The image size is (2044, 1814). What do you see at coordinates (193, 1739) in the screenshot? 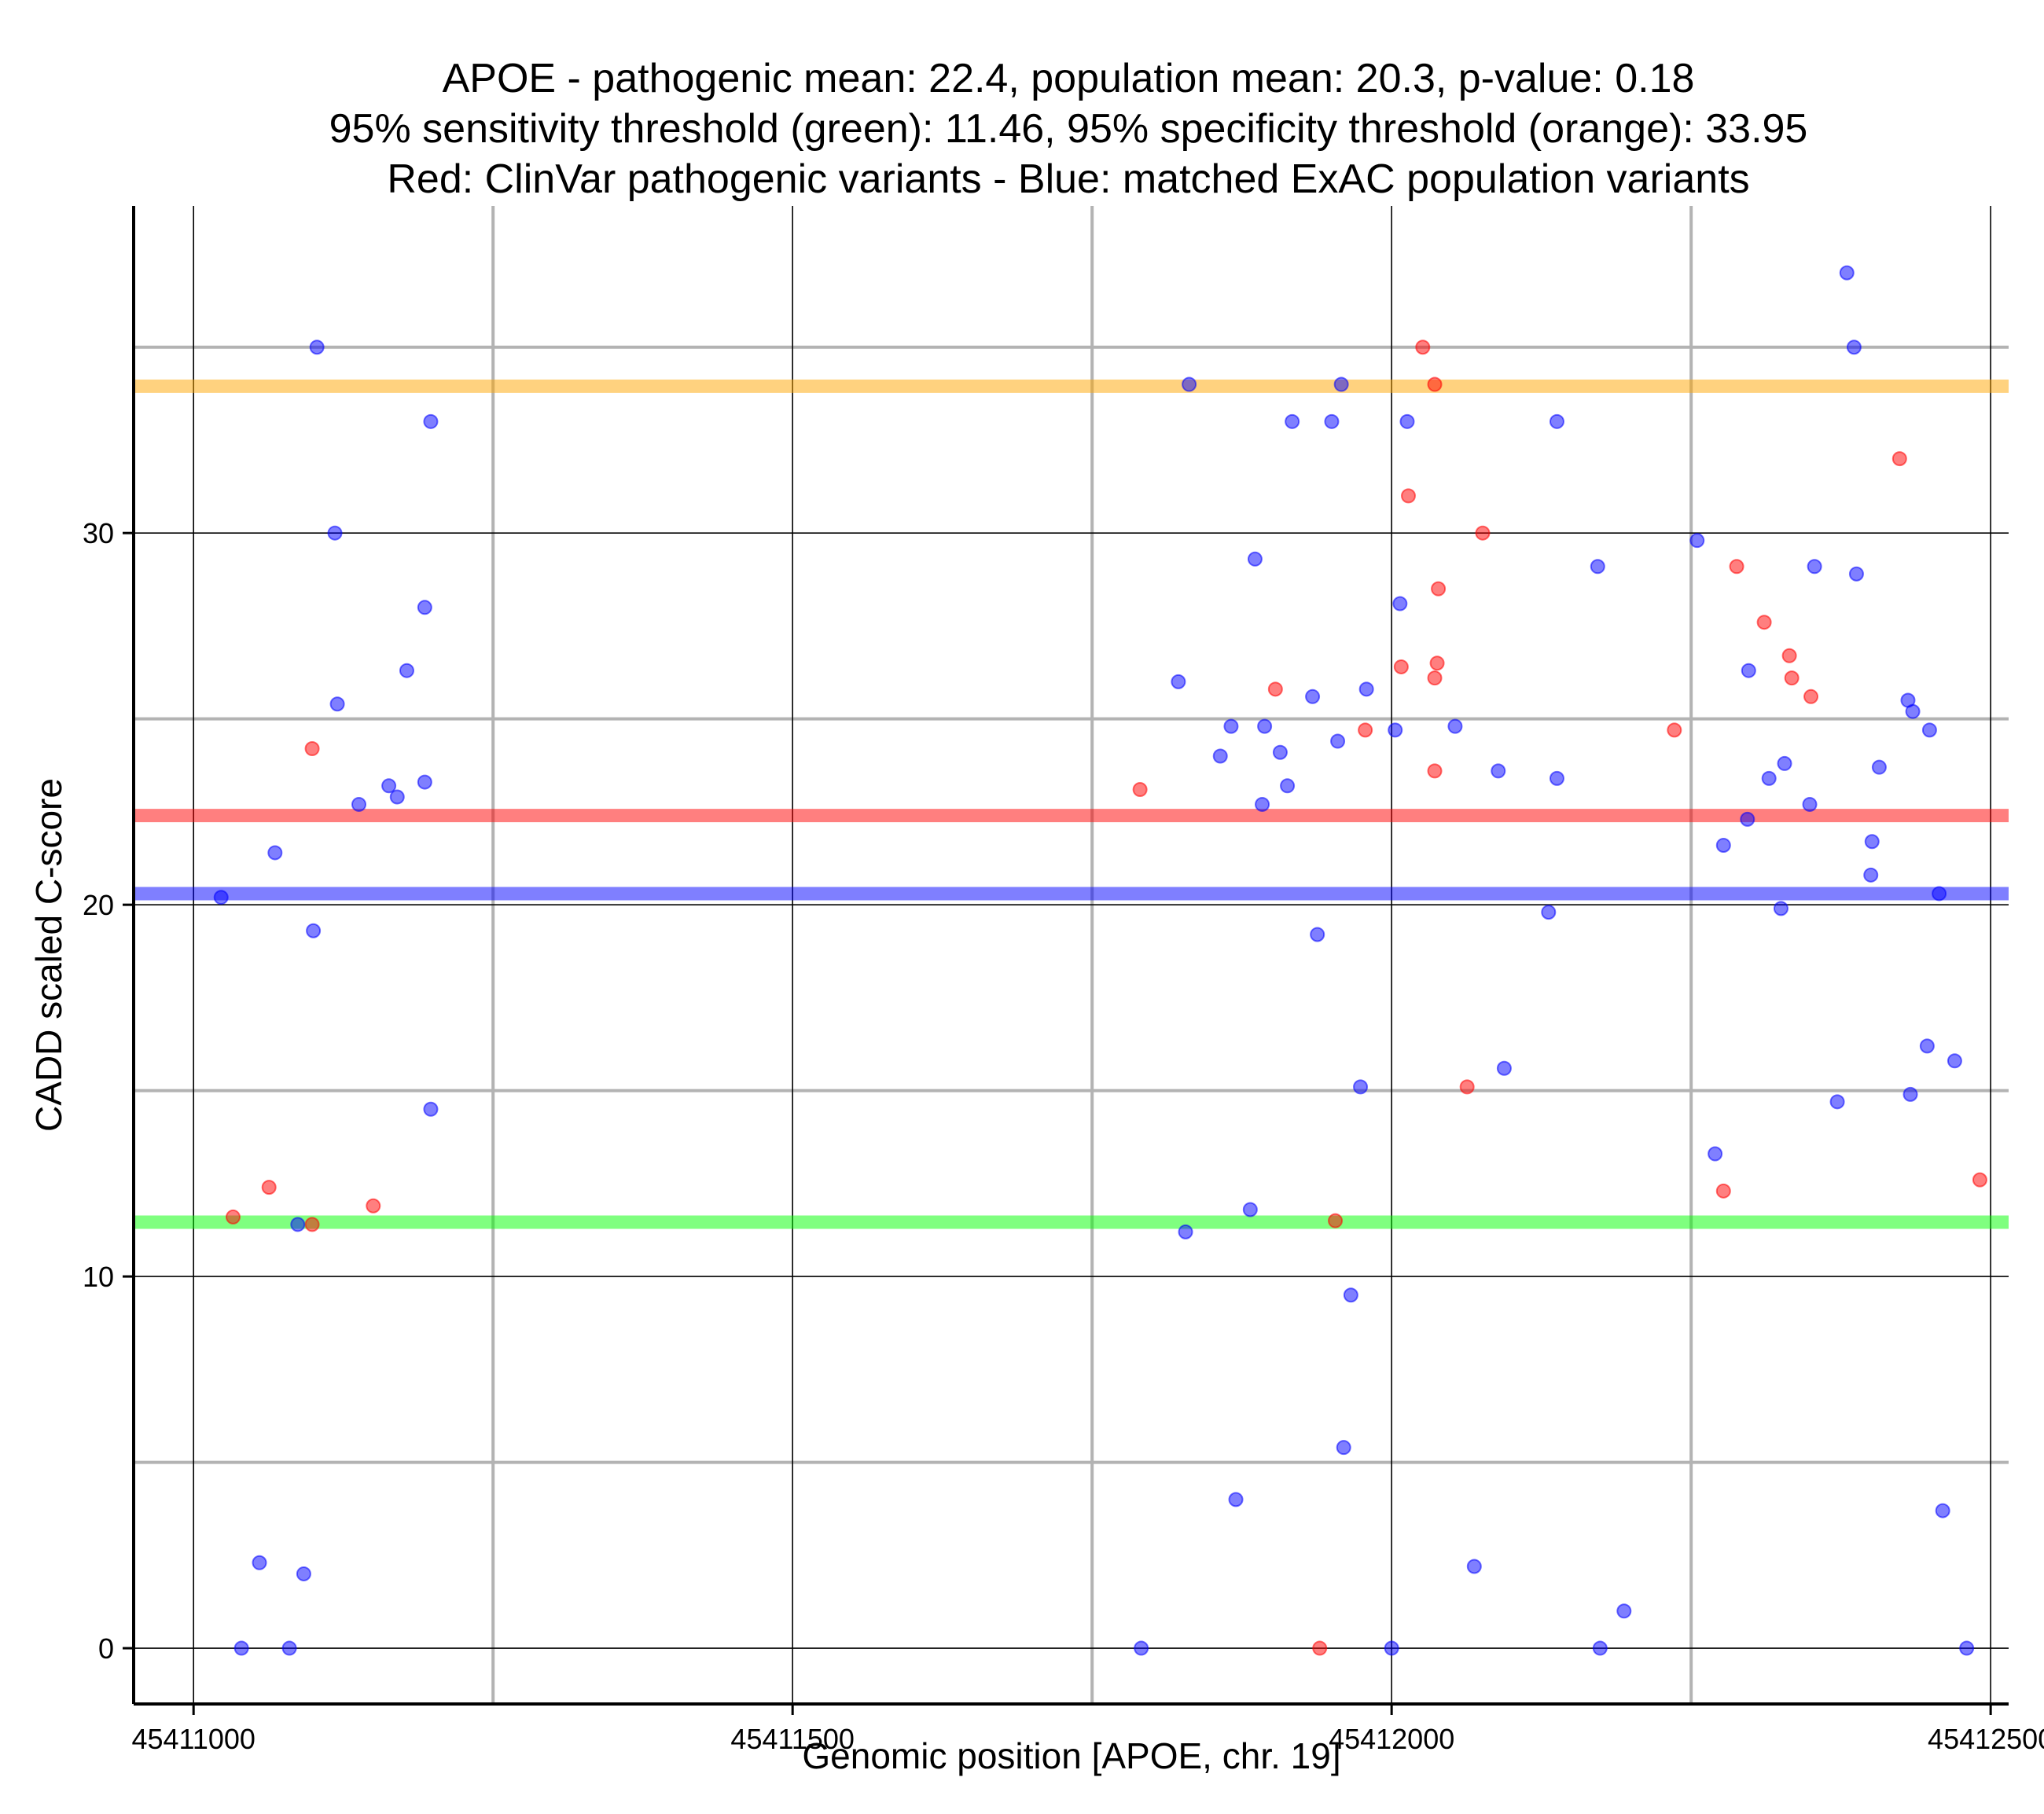
I see `x-tick-label: 45411000` at bounding box center [193, 1739].